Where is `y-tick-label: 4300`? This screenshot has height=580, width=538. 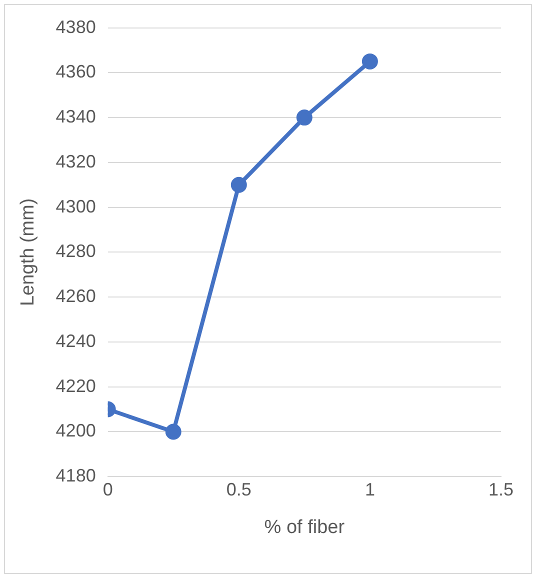 y-tick-label: 4300 is located at coordinates (76, 206).